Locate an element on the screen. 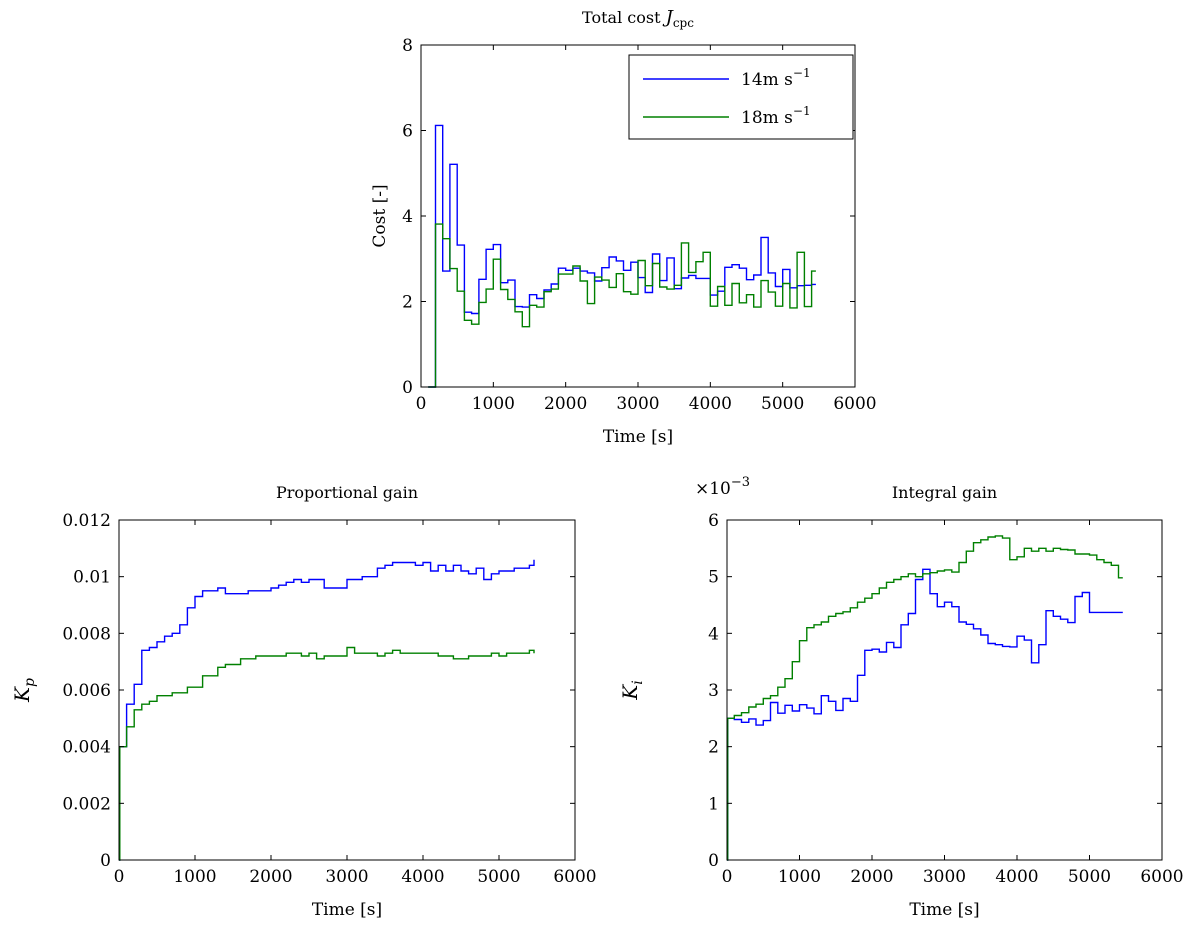  y-axis-multiplier: ×10⁻³ is located at coordinates (722, 487).